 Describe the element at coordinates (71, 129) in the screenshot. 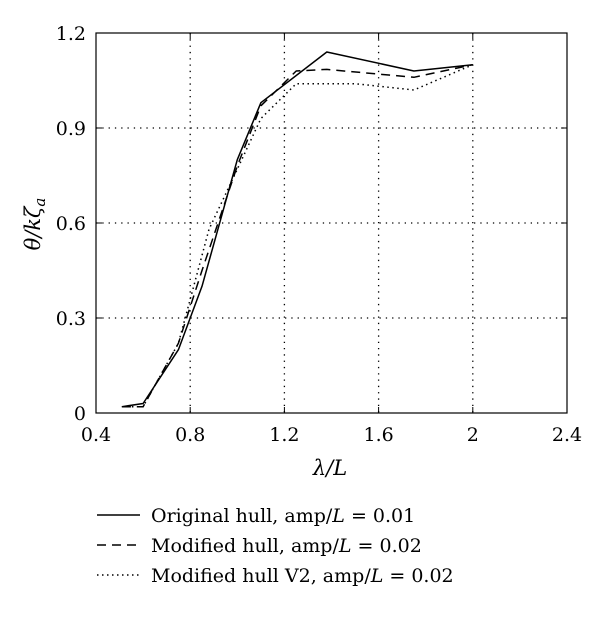

I see `y-tick-label: 0.9` at that location.